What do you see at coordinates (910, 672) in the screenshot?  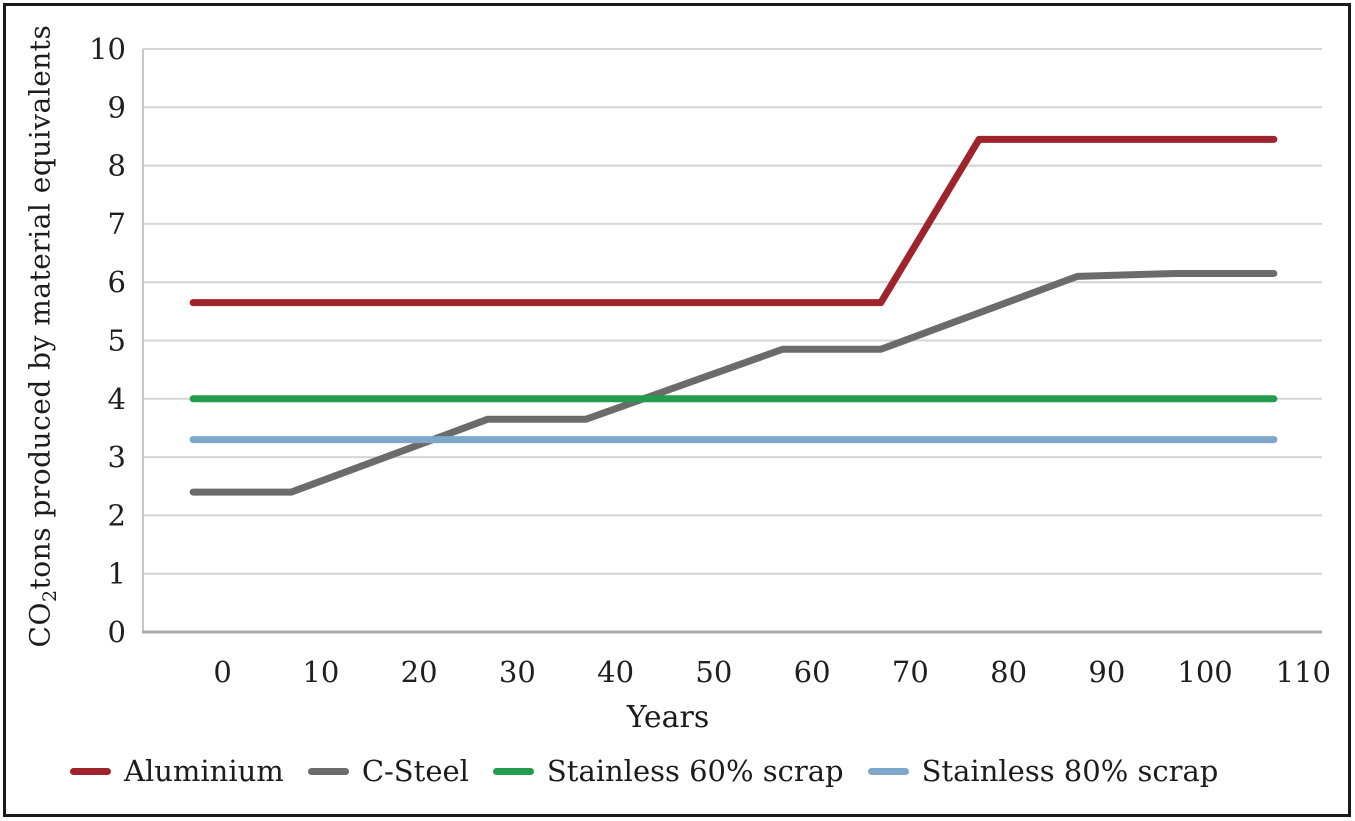 I see `x-tick-label: 70` at bounding box center [910, 672].